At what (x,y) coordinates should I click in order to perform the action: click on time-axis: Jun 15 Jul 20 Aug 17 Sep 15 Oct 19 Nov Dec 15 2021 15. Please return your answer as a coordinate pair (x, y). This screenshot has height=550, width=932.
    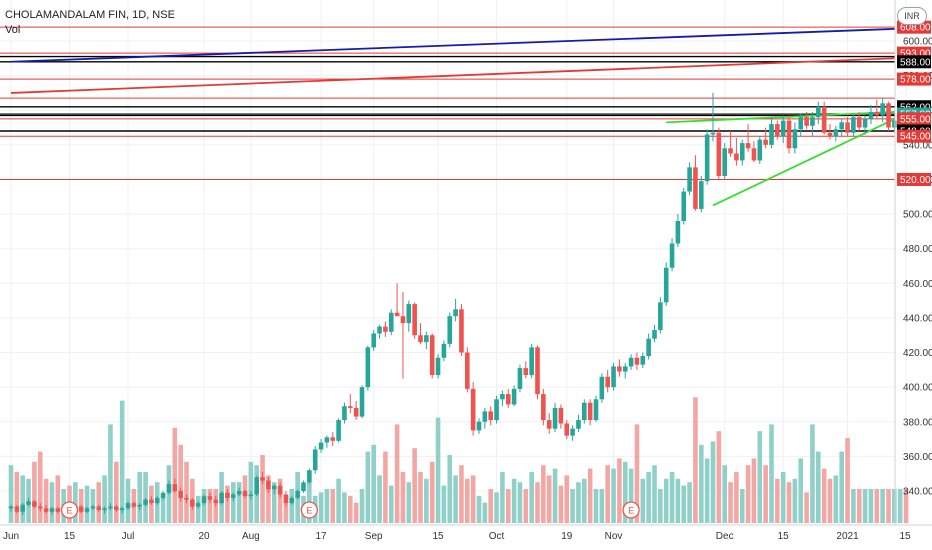
    Looking at the image, I should click on (457, 536).